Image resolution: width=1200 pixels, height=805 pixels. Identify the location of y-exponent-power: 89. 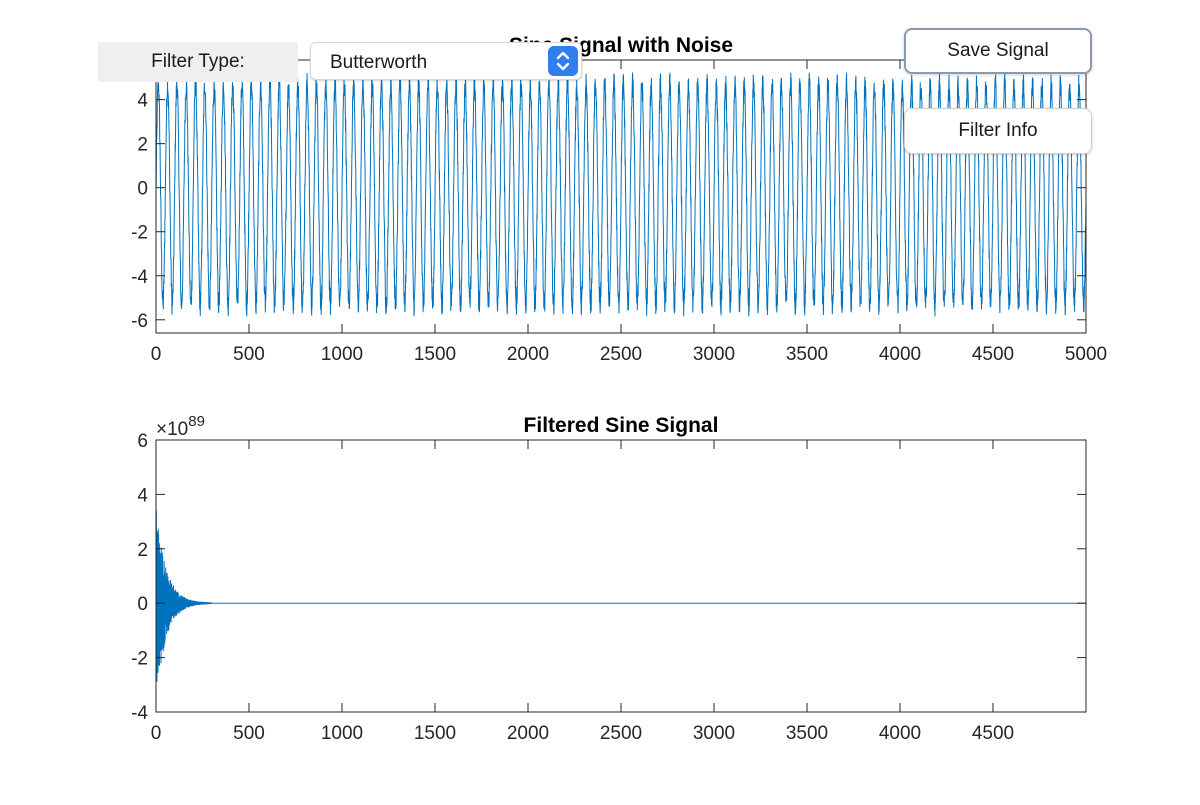
(196, 421).